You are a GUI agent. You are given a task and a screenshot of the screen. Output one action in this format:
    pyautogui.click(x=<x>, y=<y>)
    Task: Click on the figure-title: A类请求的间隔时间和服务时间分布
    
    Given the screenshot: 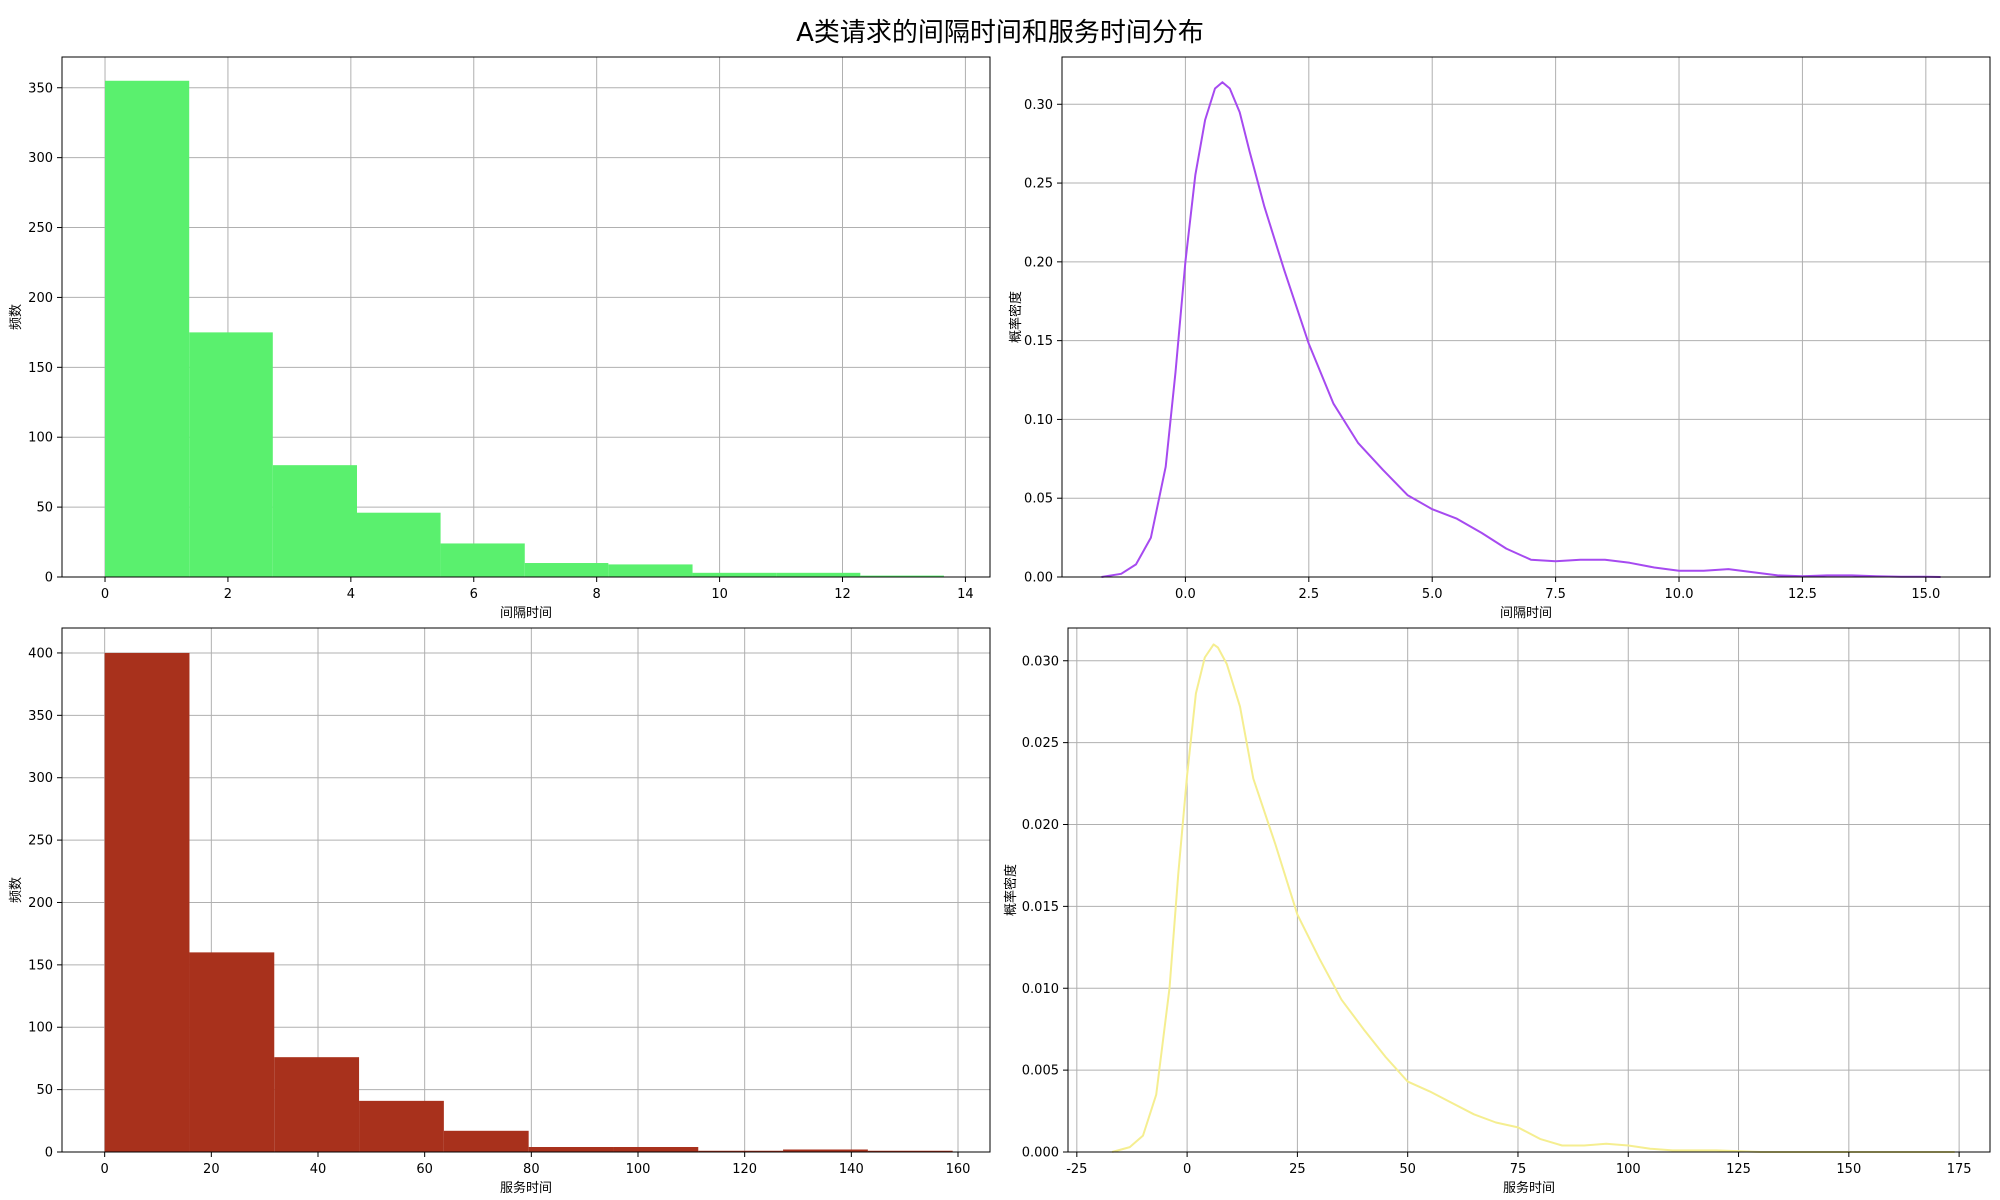 What is the action you would take?
    pyautogui.click(x=1000, y=33)
    